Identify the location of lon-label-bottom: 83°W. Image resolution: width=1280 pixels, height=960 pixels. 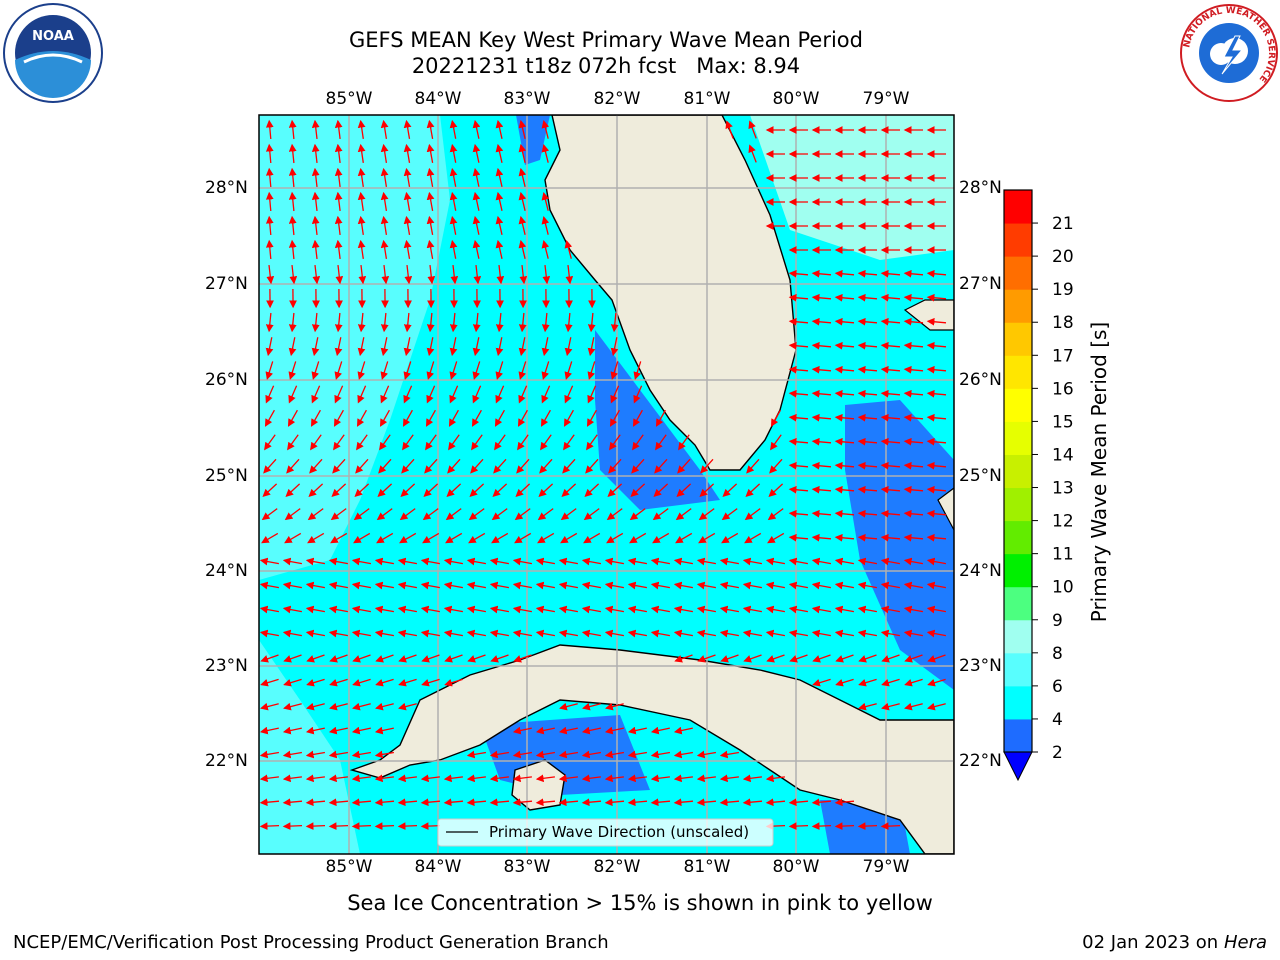
(527, 867).